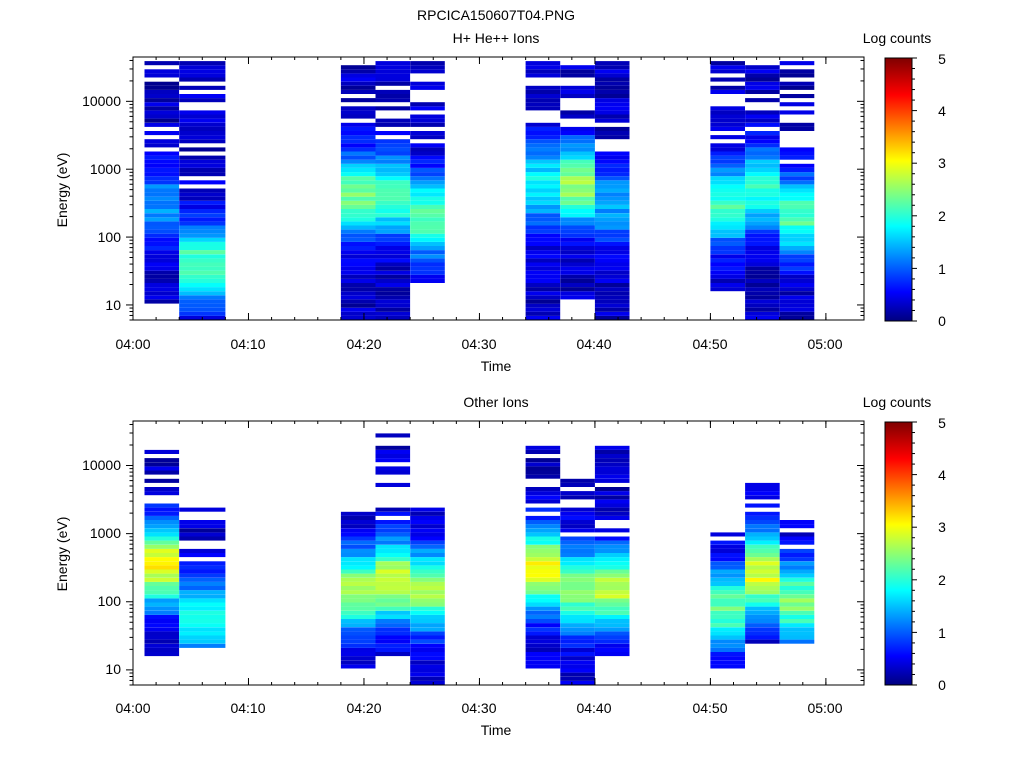 This screenshot has height=768, width=1024. I want to click on y-tick-label: 10000, so click(101, 465).